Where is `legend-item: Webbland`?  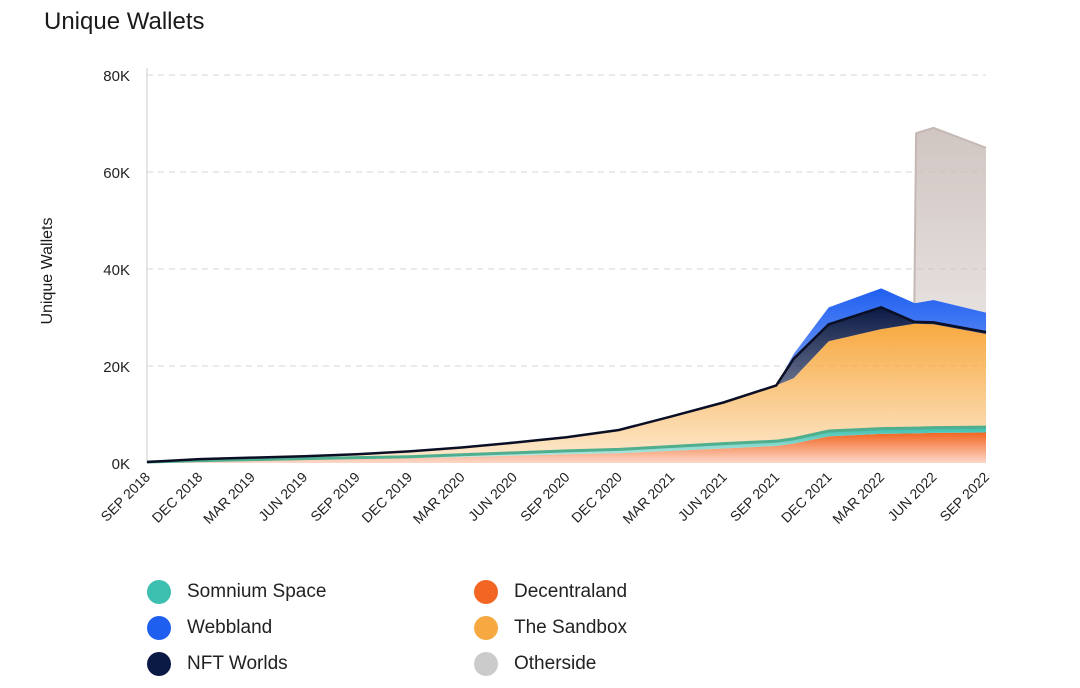
legend-item: Webbland is located at coordinates (209, 628).